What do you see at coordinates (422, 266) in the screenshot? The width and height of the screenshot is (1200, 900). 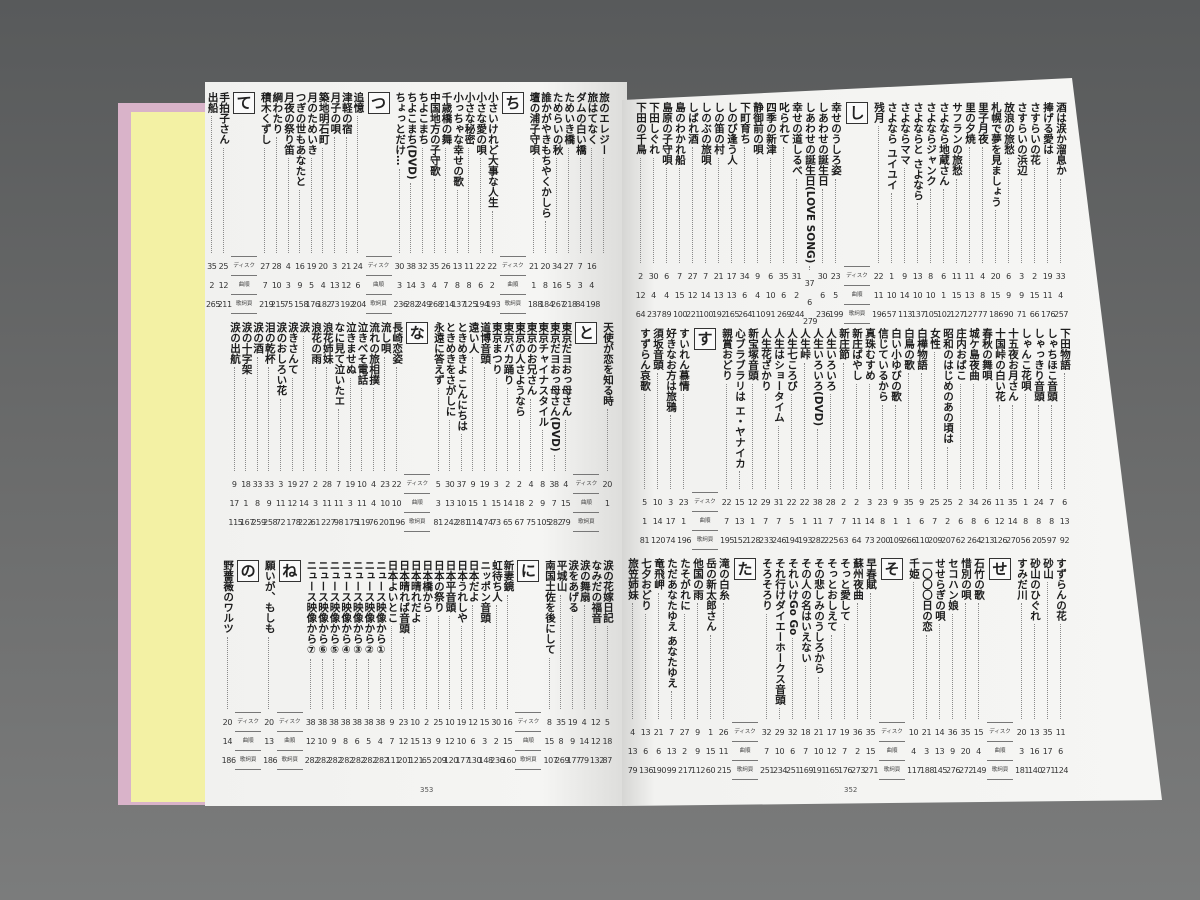 I see `disc-number: 32` at bounding box center [422, 266].